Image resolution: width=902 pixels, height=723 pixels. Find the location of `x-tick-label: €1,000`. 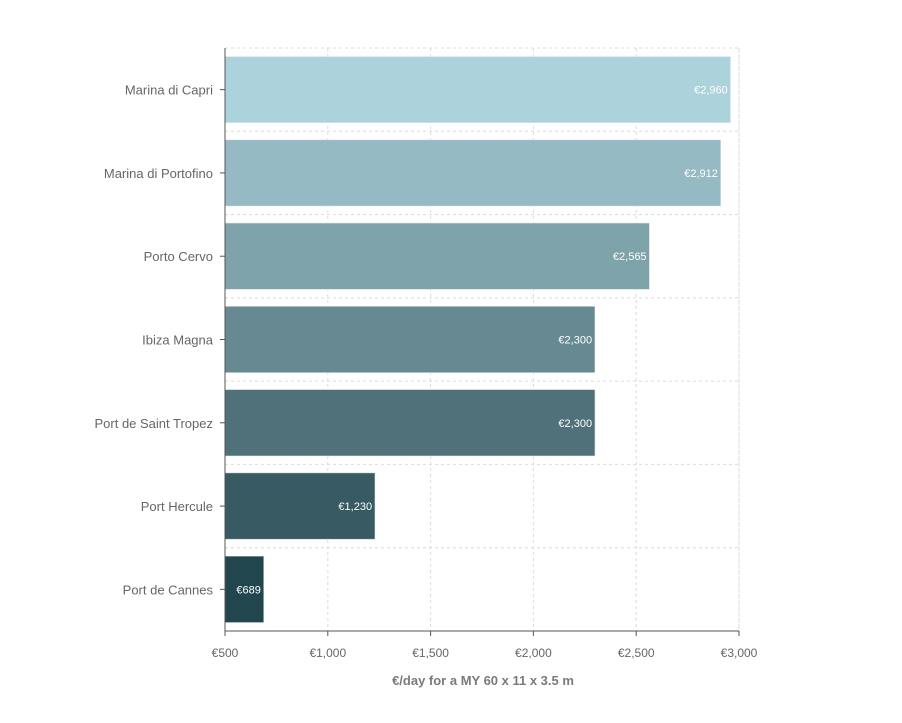

x-tick-label: €1,000 is located at coordinates (327, 653).